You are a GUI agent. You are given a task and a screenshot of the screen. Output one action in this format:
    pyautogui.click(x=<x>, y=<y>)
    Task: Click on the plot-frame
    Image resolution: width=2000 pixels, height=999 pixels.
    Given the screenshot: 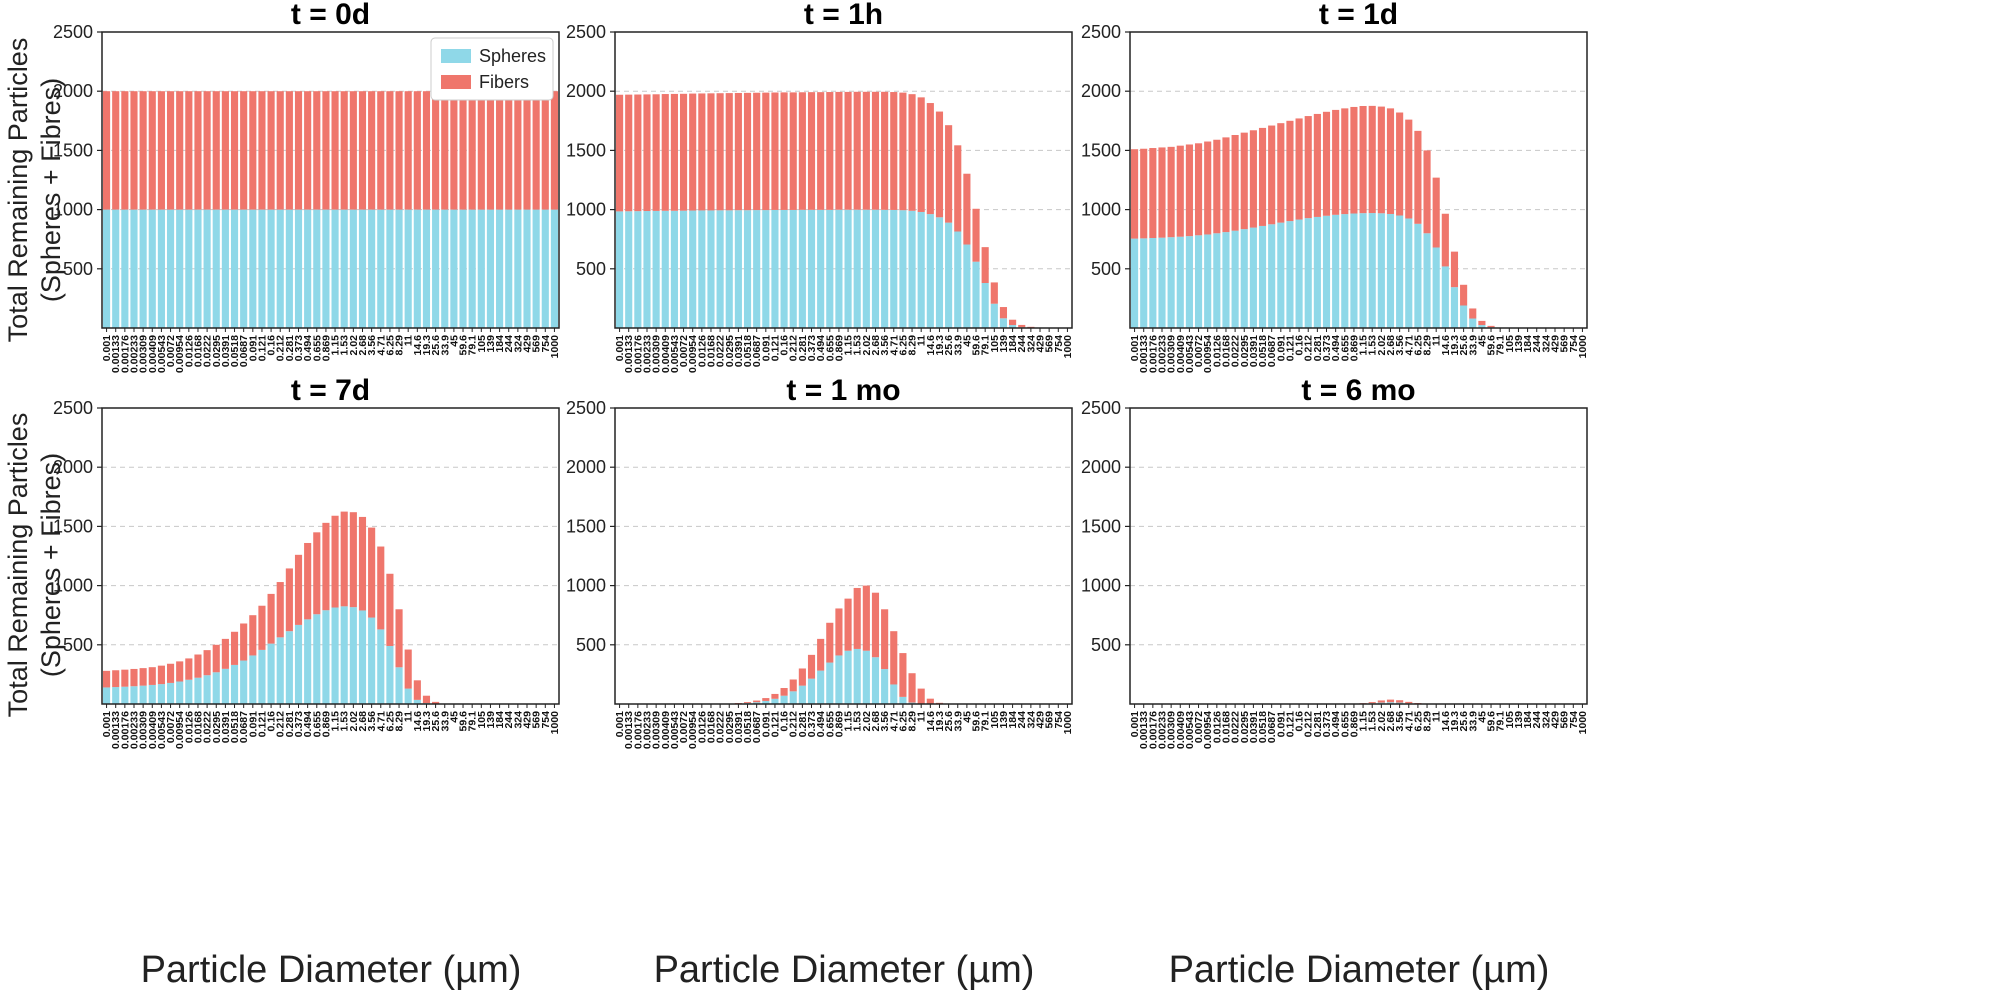 What is the action you would take?
    pyautogui.click(x=330, y=180)
    